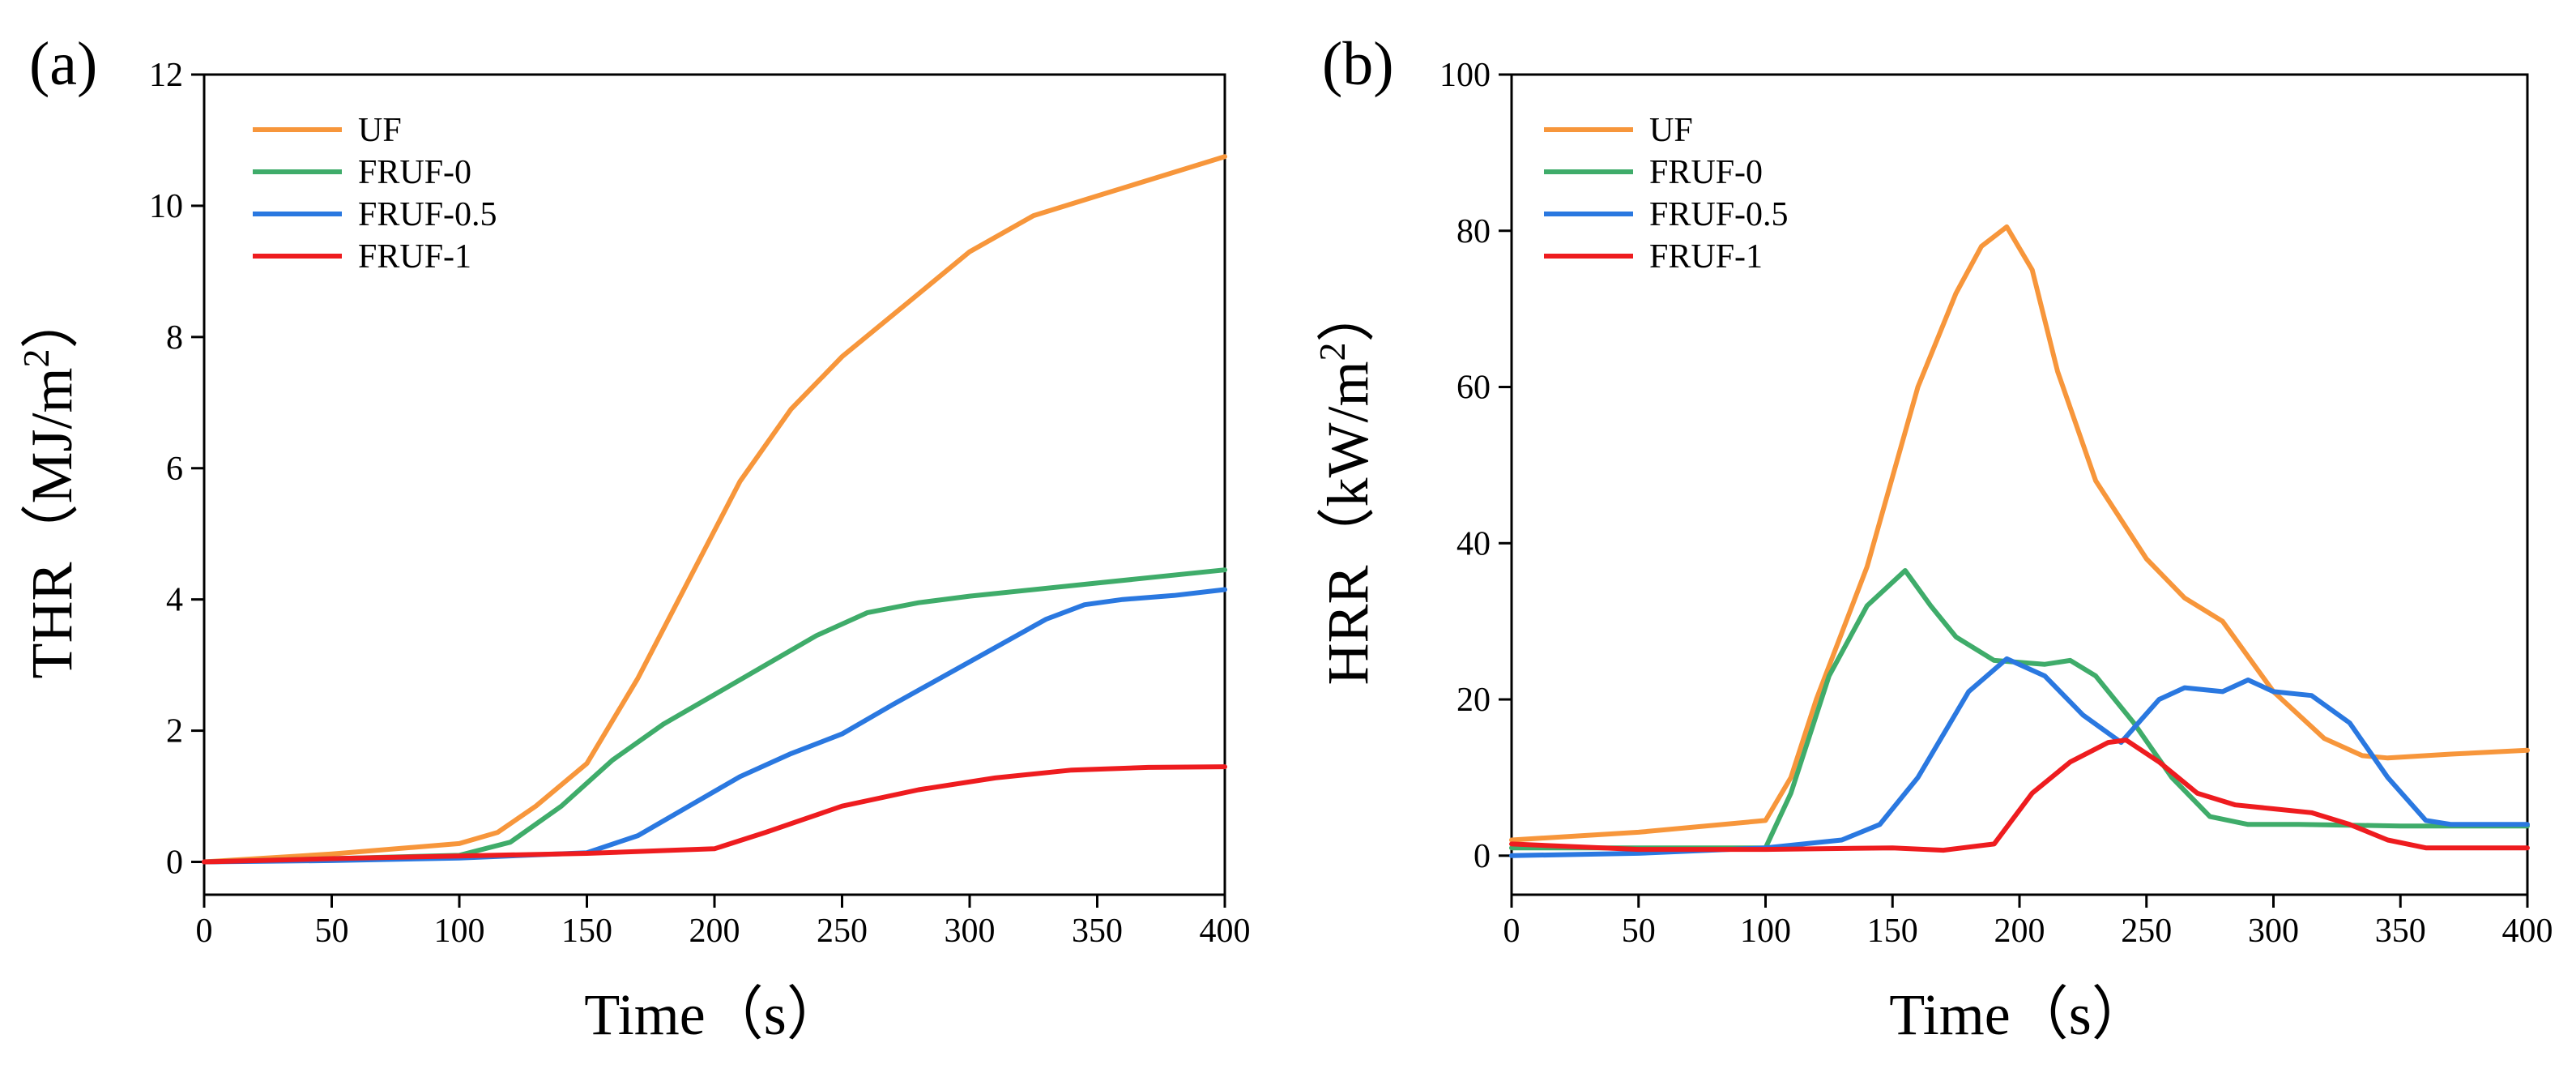  What do you see at coordinates (1473, 700) in the screenshot?
I see `y-tick-label: 20` at bounding box center [1473, 700].